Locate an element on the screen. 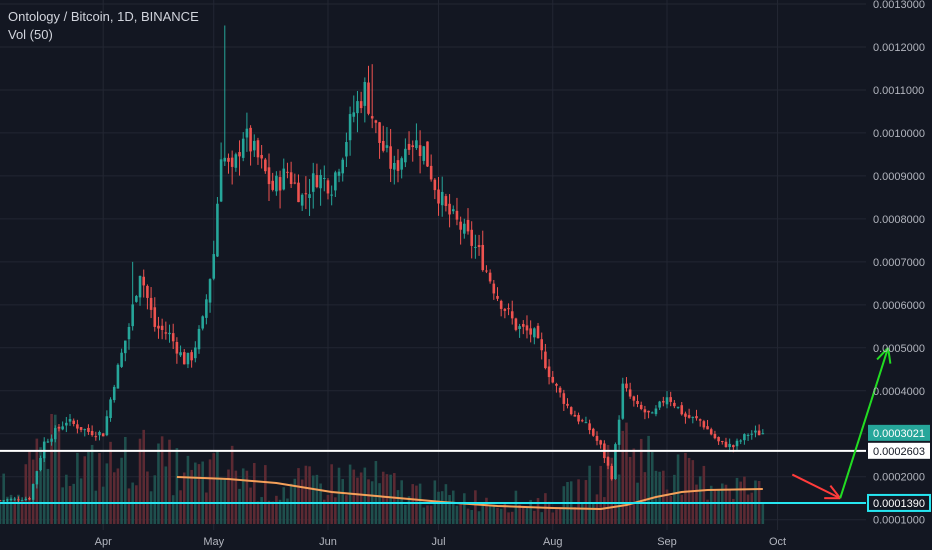 The height and width of the screenshot is (550, 932). time-axis-label: Jul is located at coordinates (438, 542).